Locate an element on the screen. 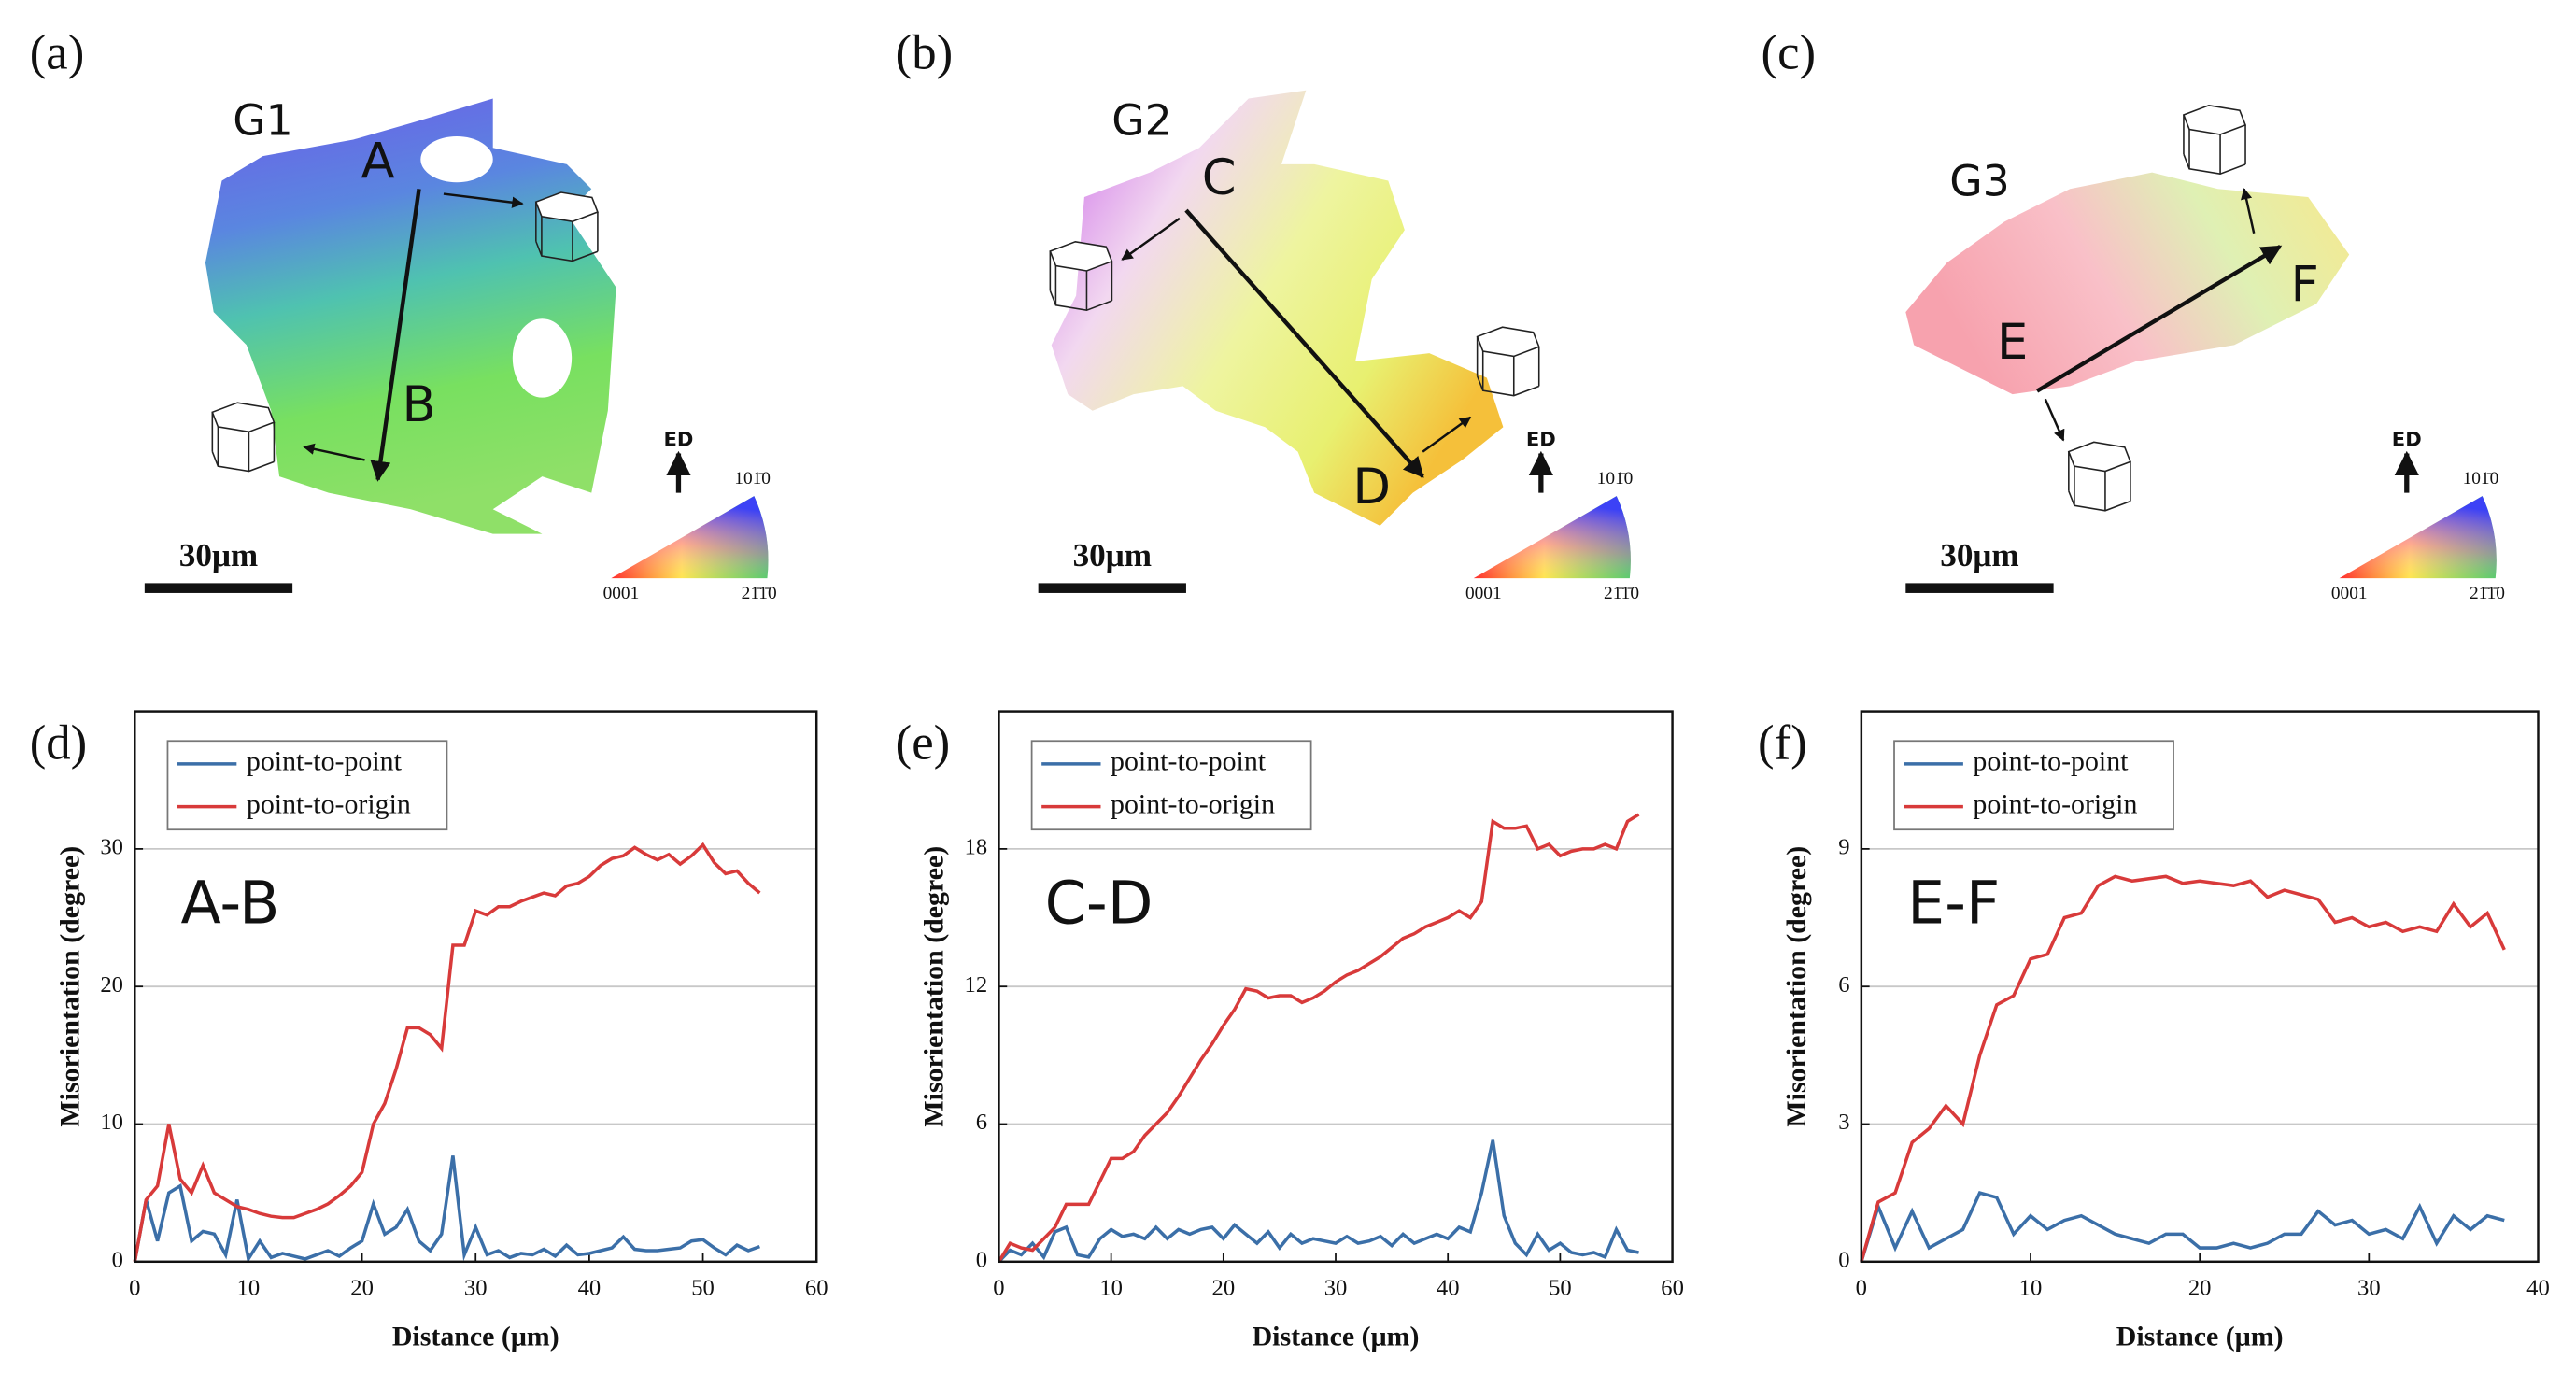 This screenshot has height=1387, width=2576. panel-label: (f) is located at coordinates (1782, 742).